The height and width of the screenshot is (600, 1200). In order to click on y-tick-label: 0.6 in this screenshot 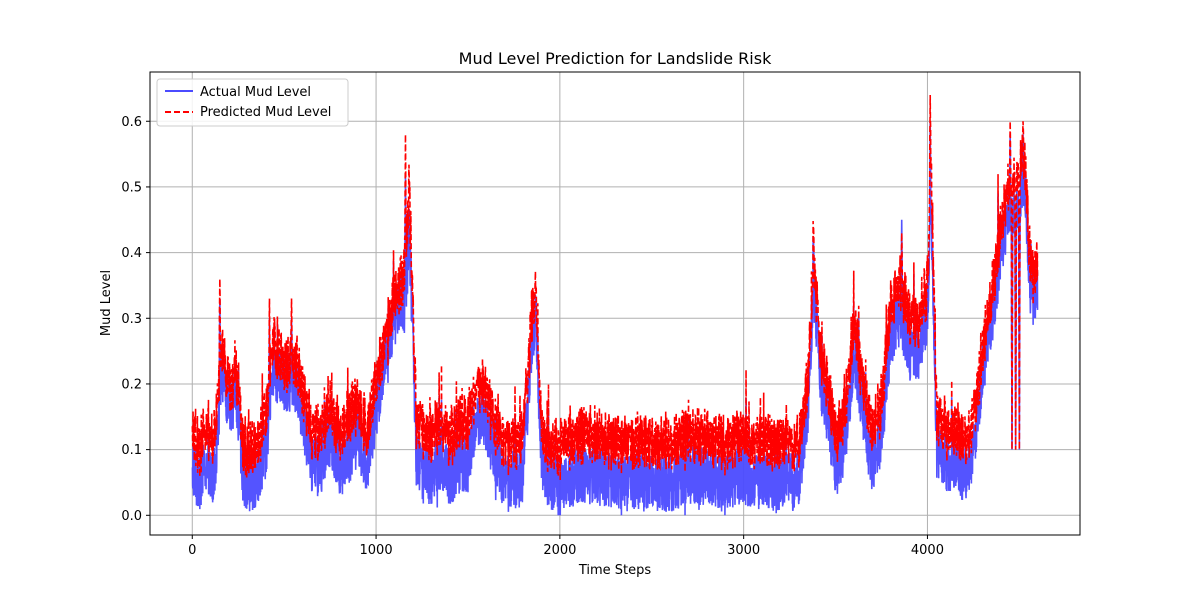, I will do `click(131, 122)`.